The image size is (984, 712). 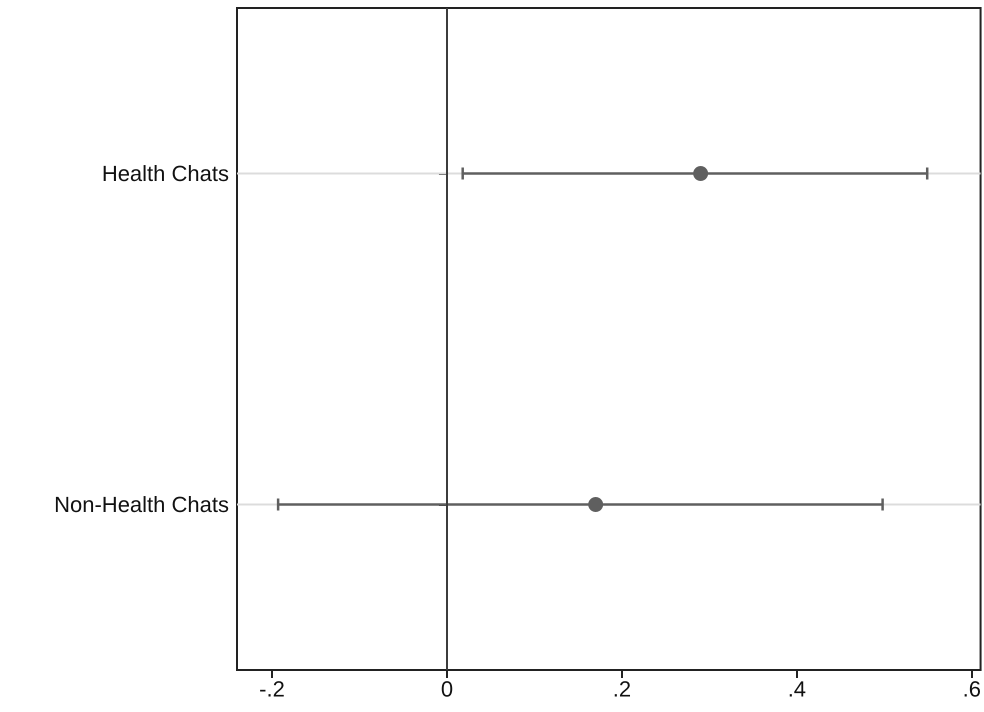 What do you see at coordinates (622, 689) in the screenshot?
I see `x-tick-label: .2` at bounding box center [622, 689].